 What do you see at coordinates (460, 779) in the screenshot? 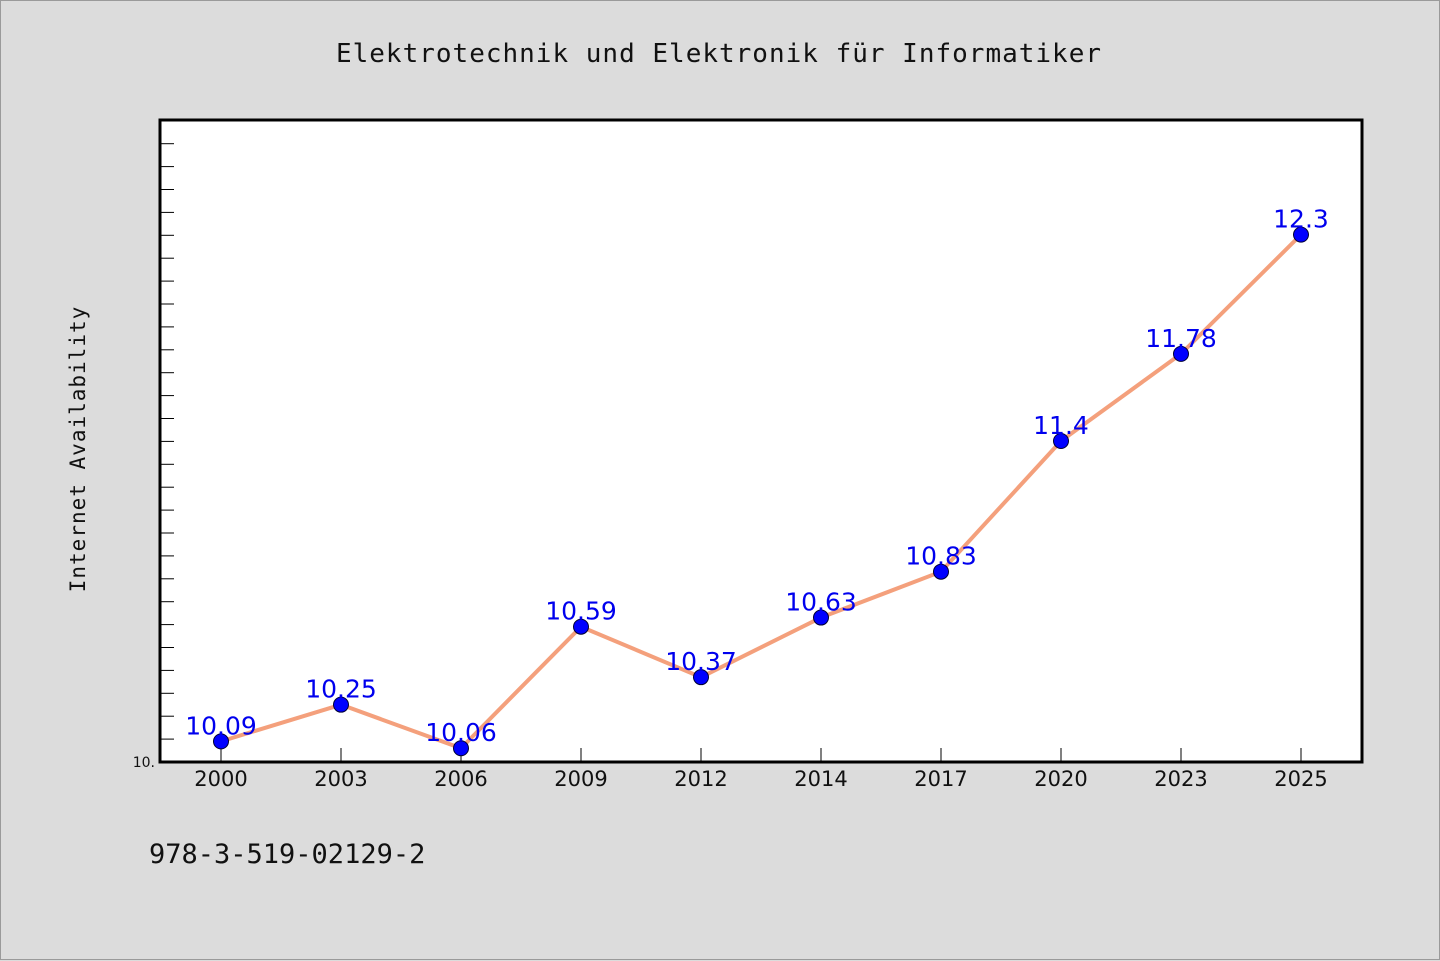
I see `x-tick-label: 2006` at bounding box center [460, 779].